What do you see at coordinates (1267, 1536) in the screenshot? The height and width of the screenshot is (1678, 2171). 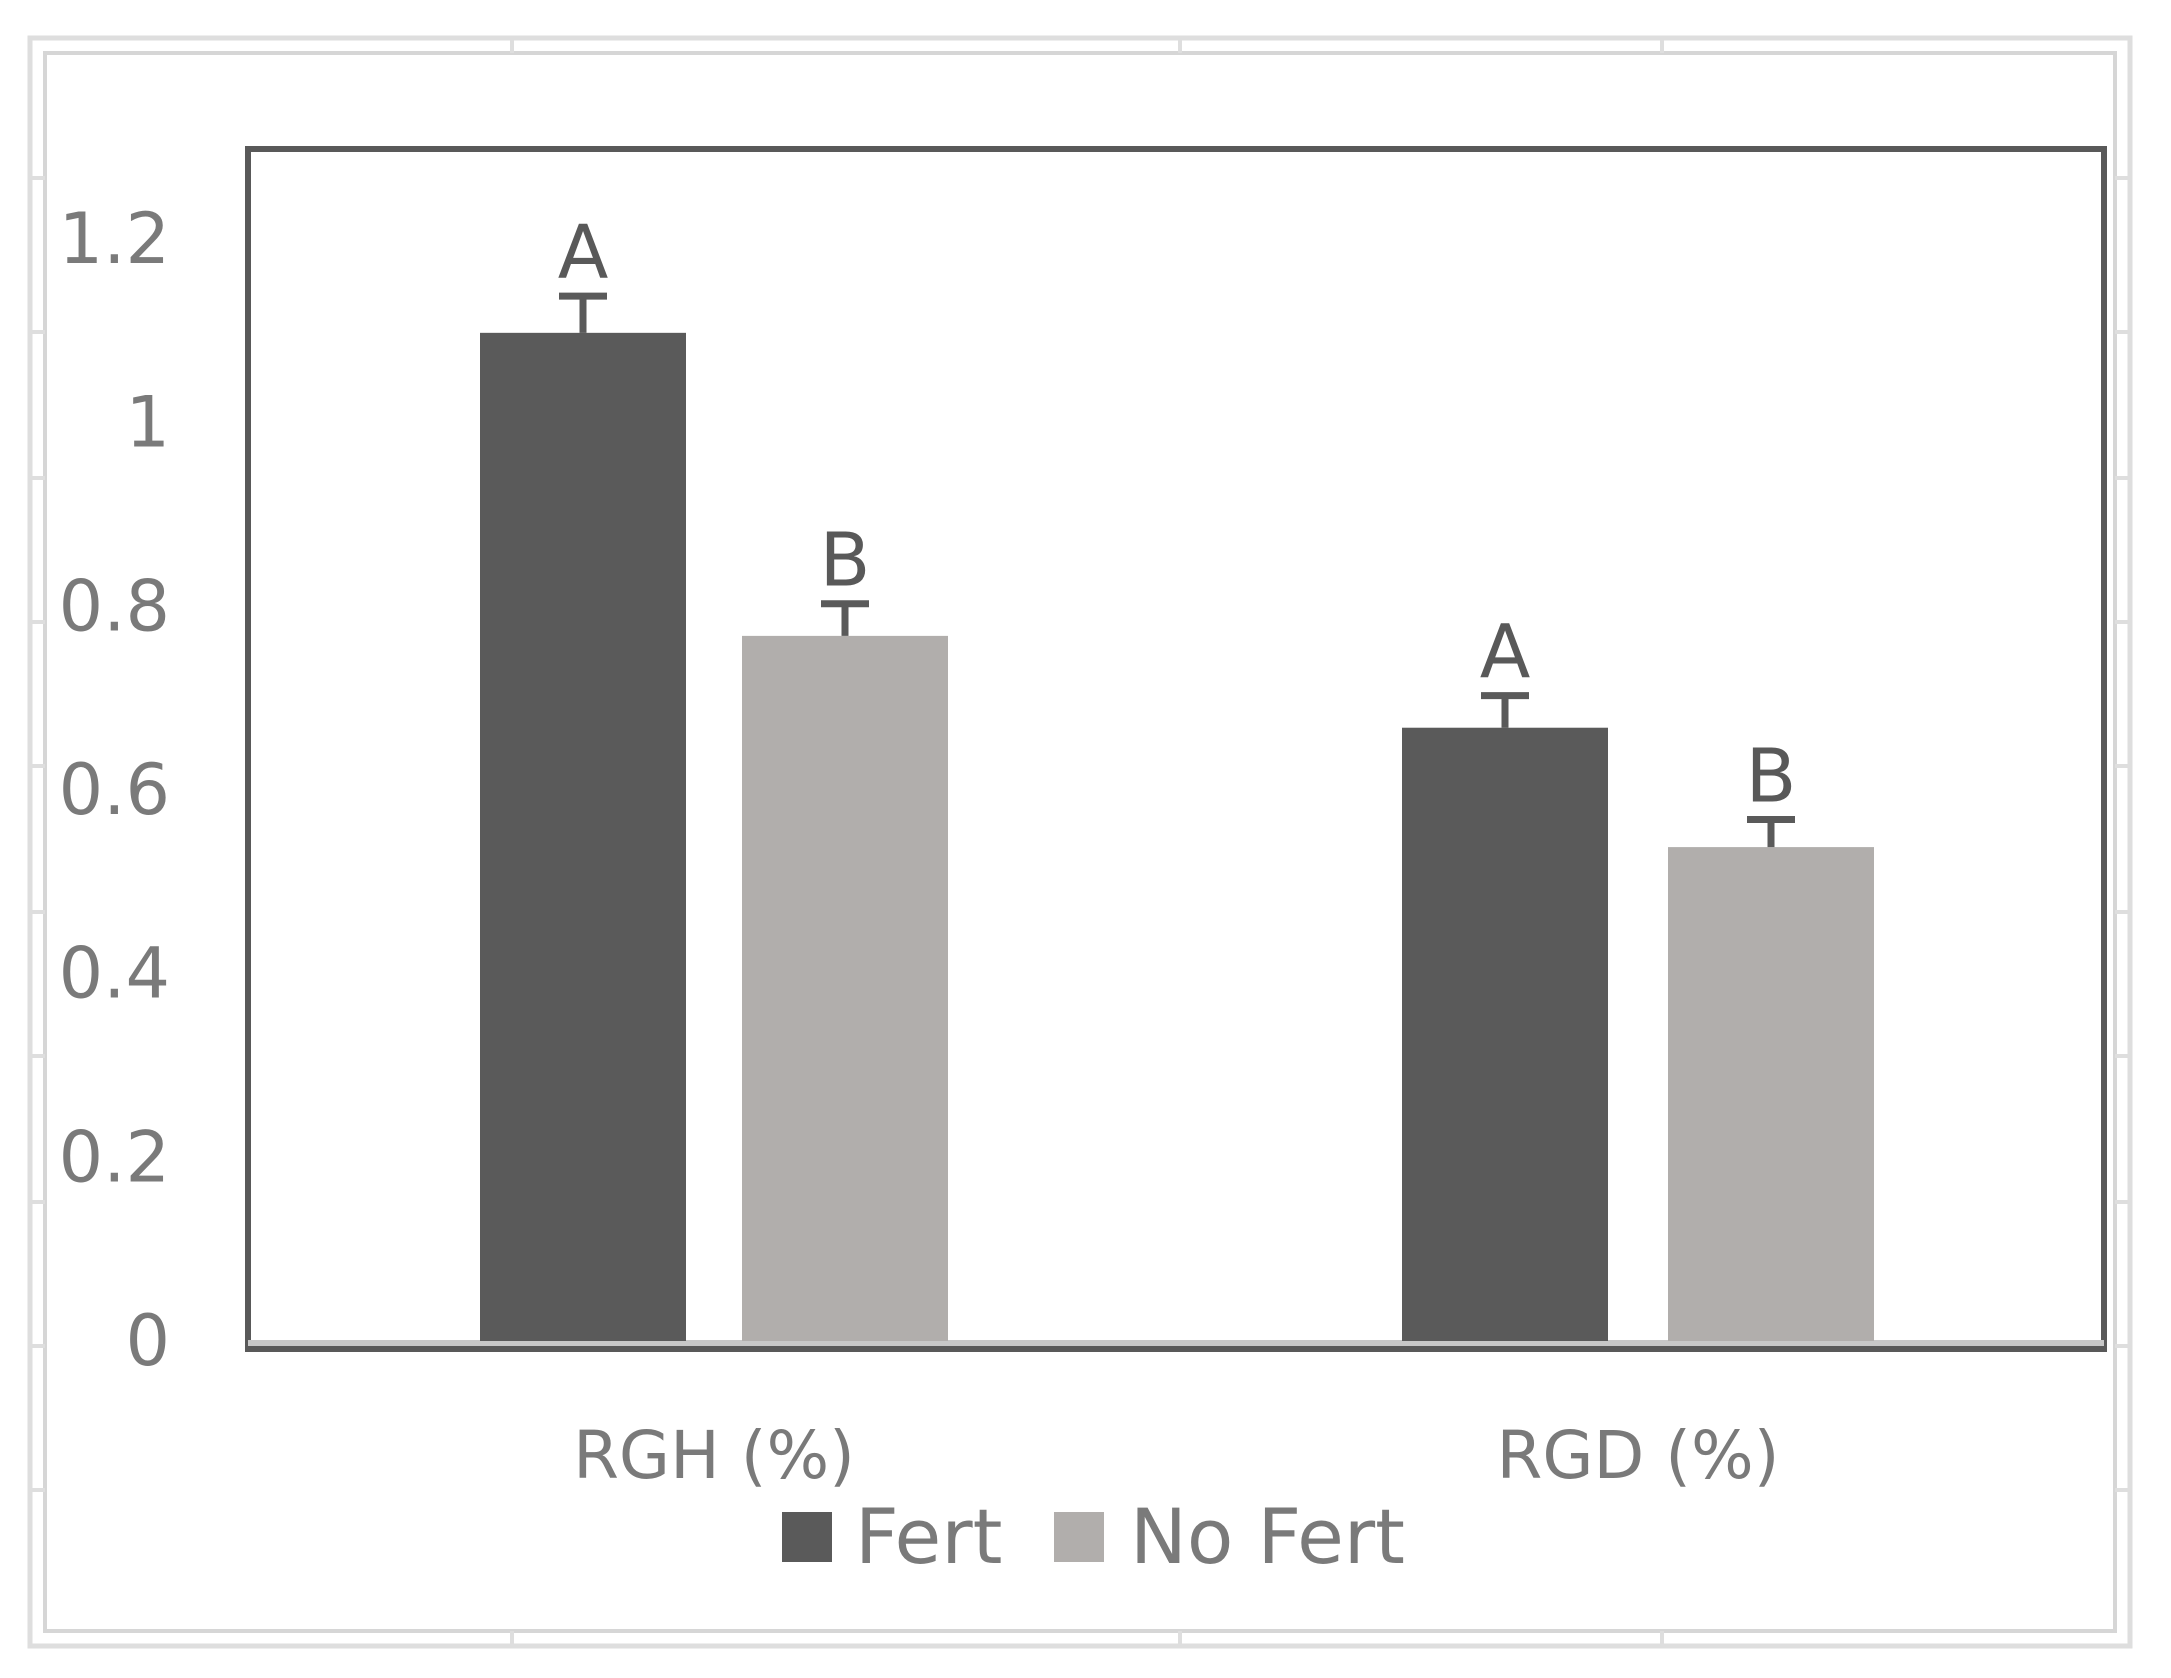 I see `legend-label-1: No Fert` at bounding box center [1267, 1536].